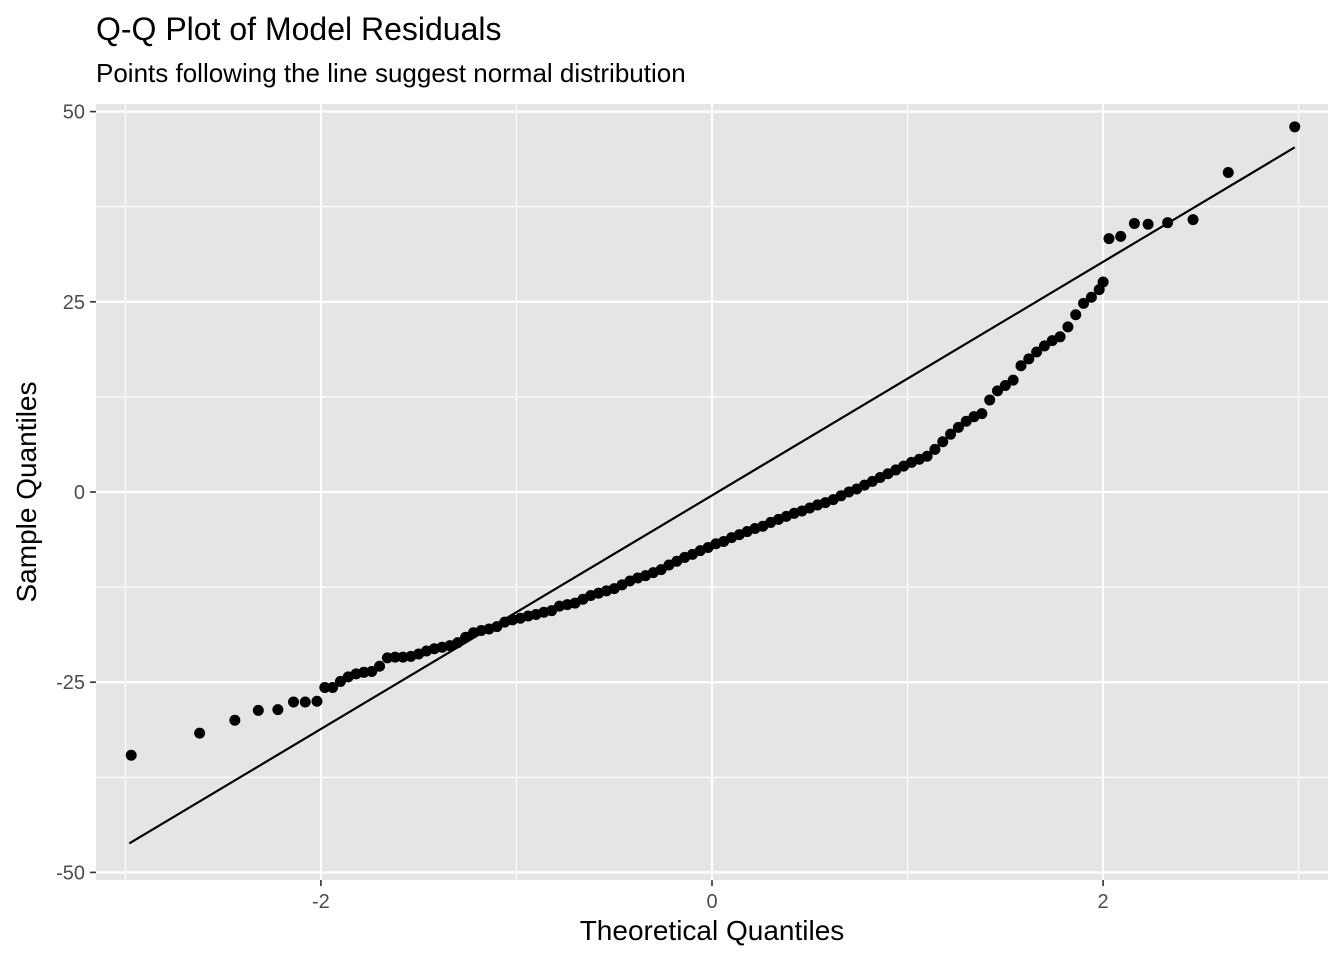 This screenshot has width=1344, height=960. What do you see at coordinates (26, 491) in the screenshot?
I see `y-axis-title: Sample Quantiles` at bounding box center [26, 491].